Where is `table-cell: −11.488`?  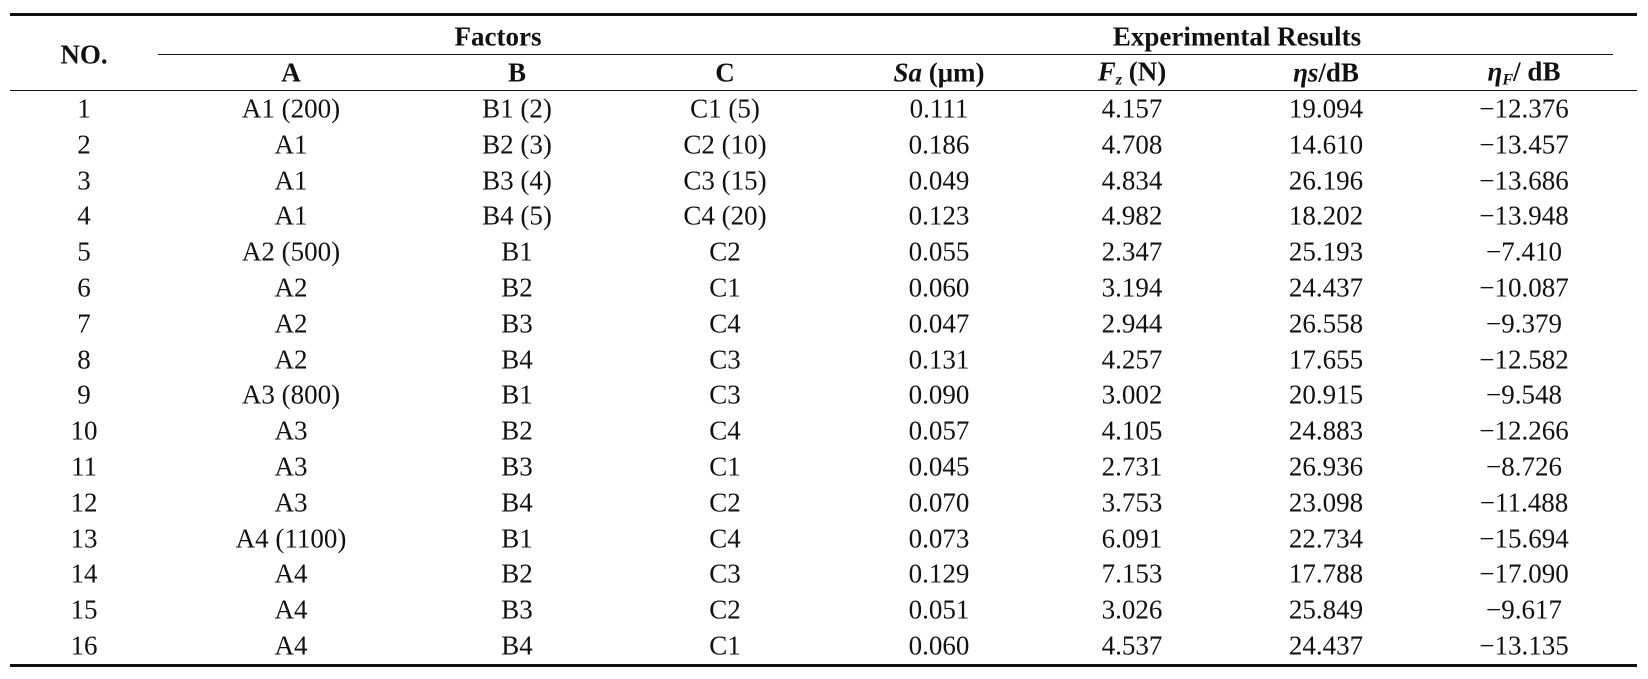
table-cell: −11.488 is located at coordinates (1524, 502).